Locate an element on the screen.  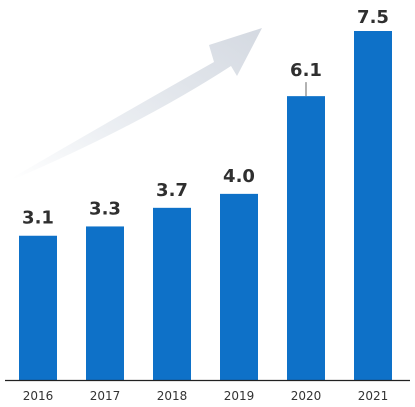
value-label-2019: 4.0 is located at coordinates (239, 176).